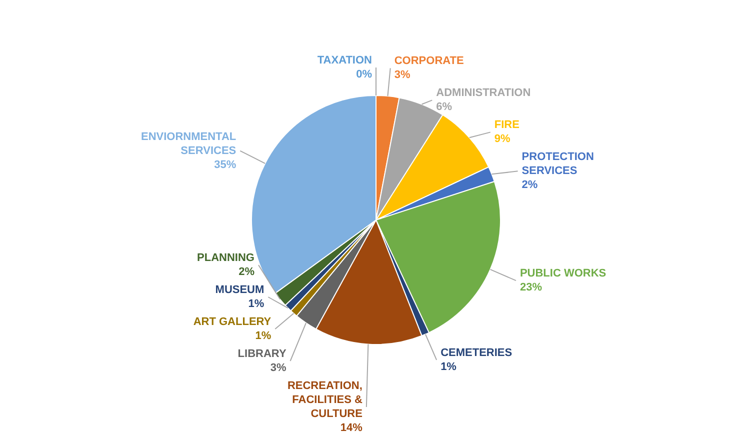 The width and height of the screenshot is (752, 439). Describe the element at coordinates (232, 322) in the screenshot. I see `slice-label: ART GALLERY` at that location.